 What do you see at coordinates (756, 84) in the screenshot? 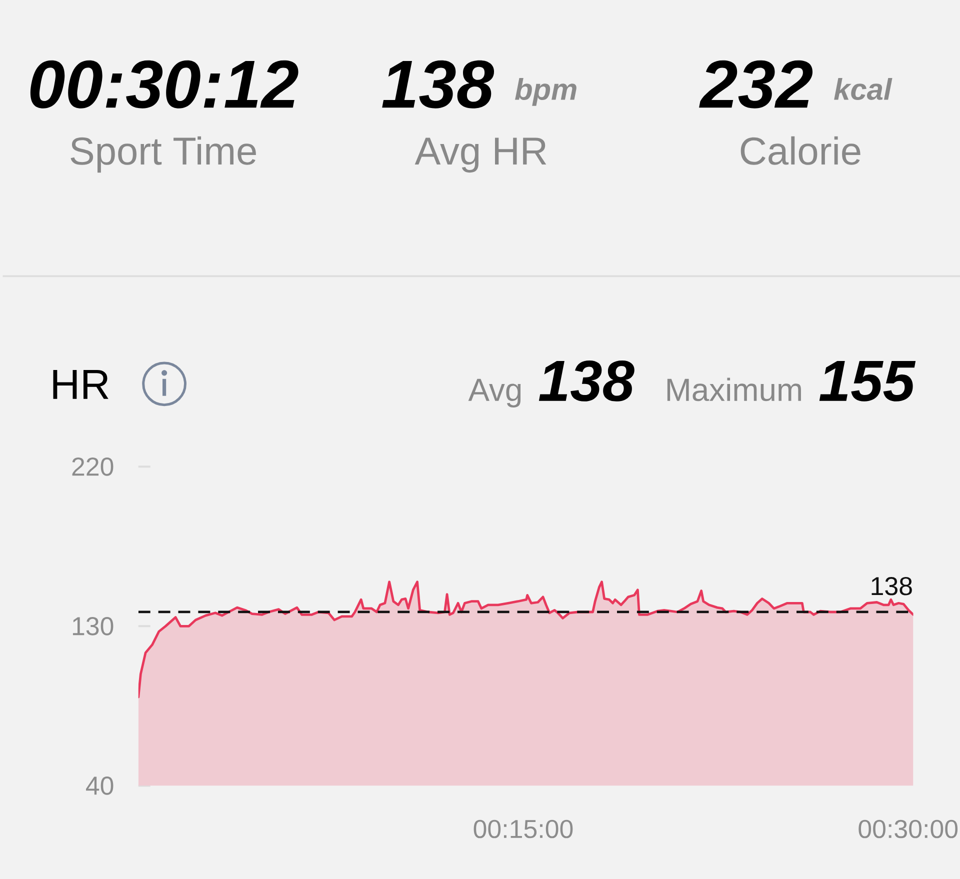
I see `text: 232` at bounding box center [756, 84].